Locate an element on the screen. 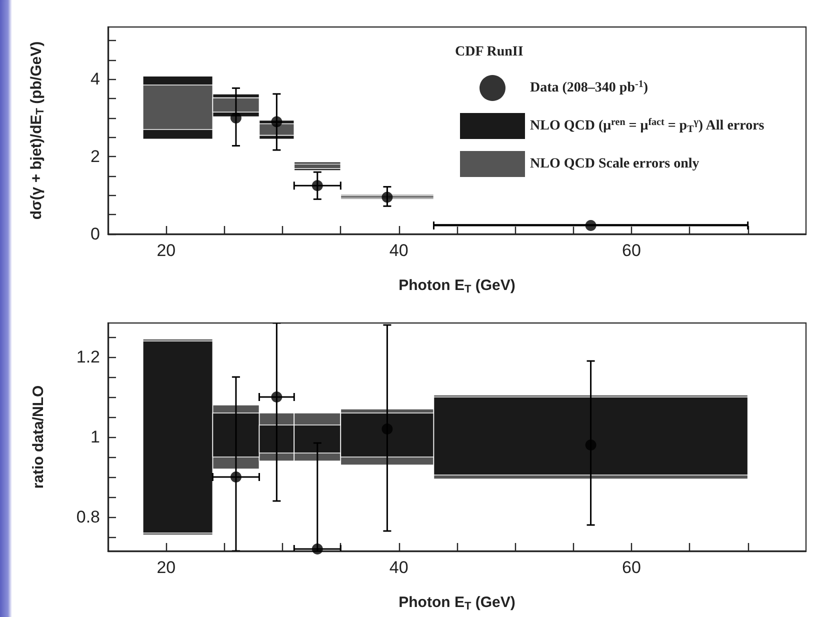 This screenshot has height=617, width=817. legend-label: NLO QCD Scale errors only is located at coordinates (615, 164).